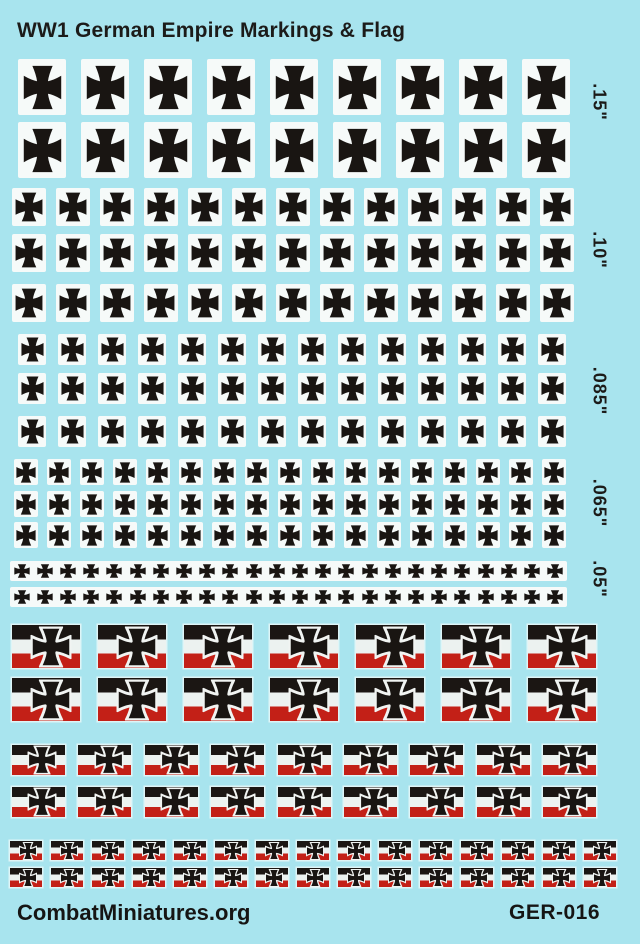 The height and width of the screenshot is (944, 640). I want to click on decal-backing-strip, so click(288, 597).